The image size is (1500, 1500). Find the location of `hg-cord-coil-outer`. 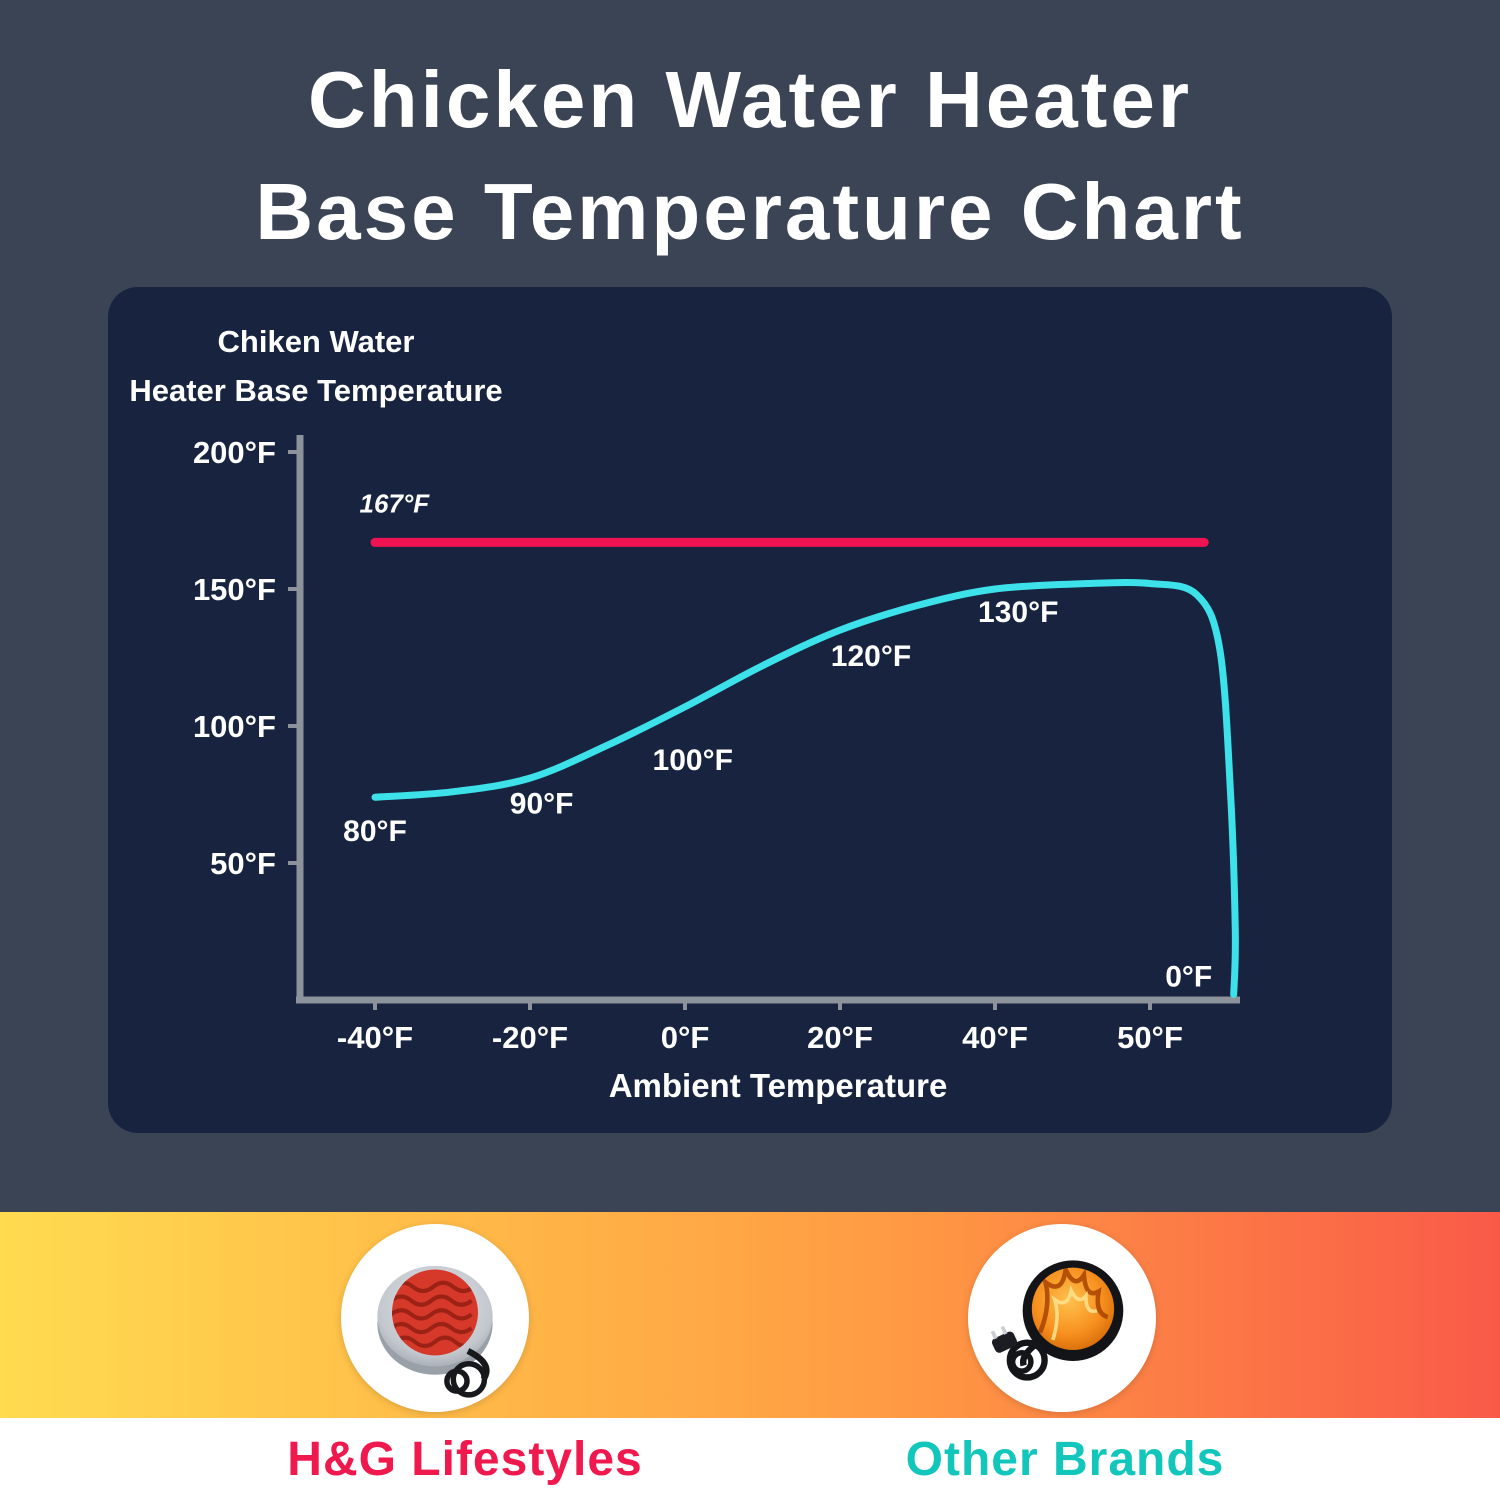

hg-cord-coil-outer is located at coordinates (469, 1379).